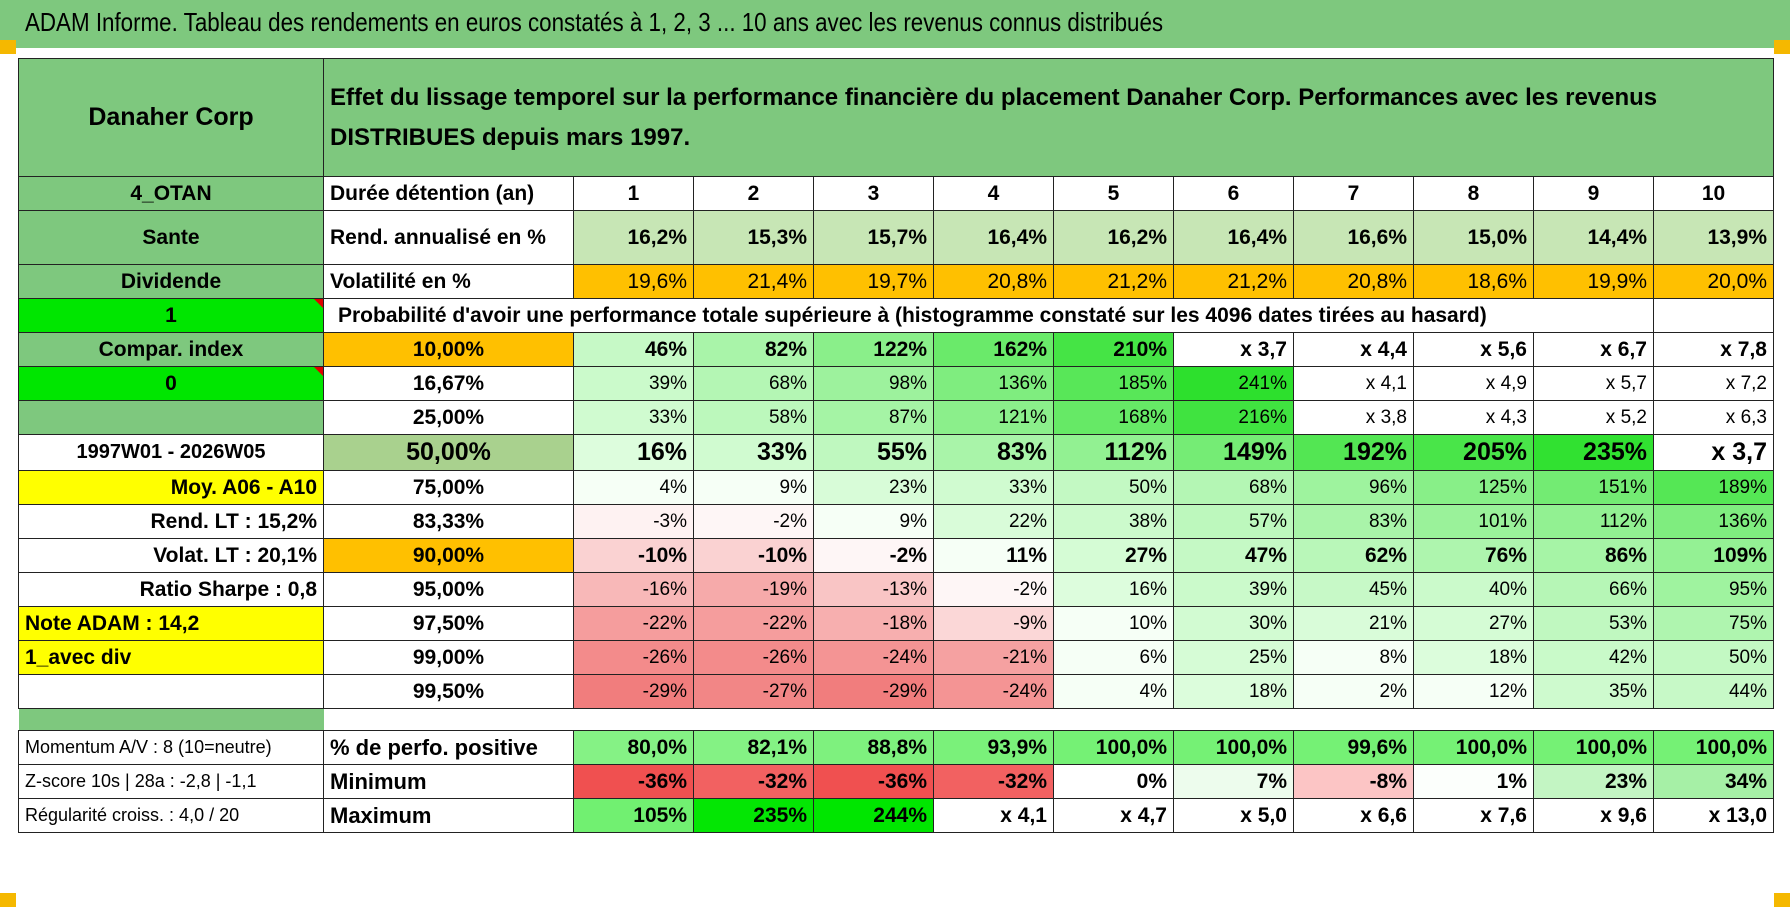 The width and height of the screenshot is (1790, 907). I want to click on proba-value: 76%, so click(1473, 555).